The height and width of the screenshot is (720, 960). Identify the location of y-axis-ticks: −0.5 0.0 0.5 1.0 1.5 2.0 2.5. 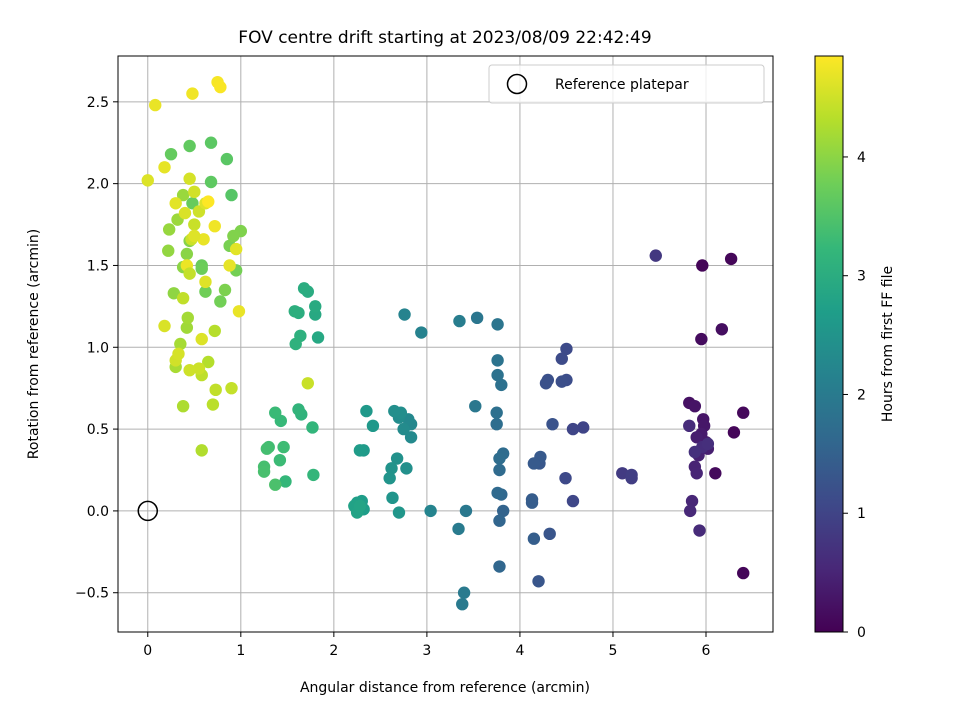
(96, 348).